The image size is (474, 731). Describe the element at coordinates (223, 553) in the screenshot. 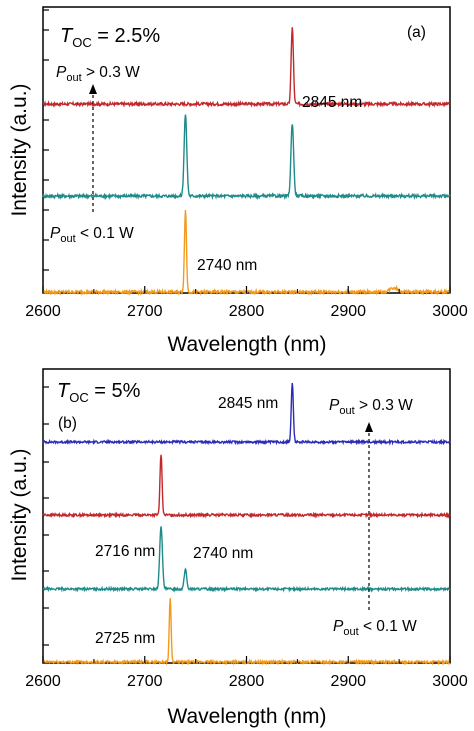

I see `panel-b-peak-label-2740: 2740 nm` at that location.